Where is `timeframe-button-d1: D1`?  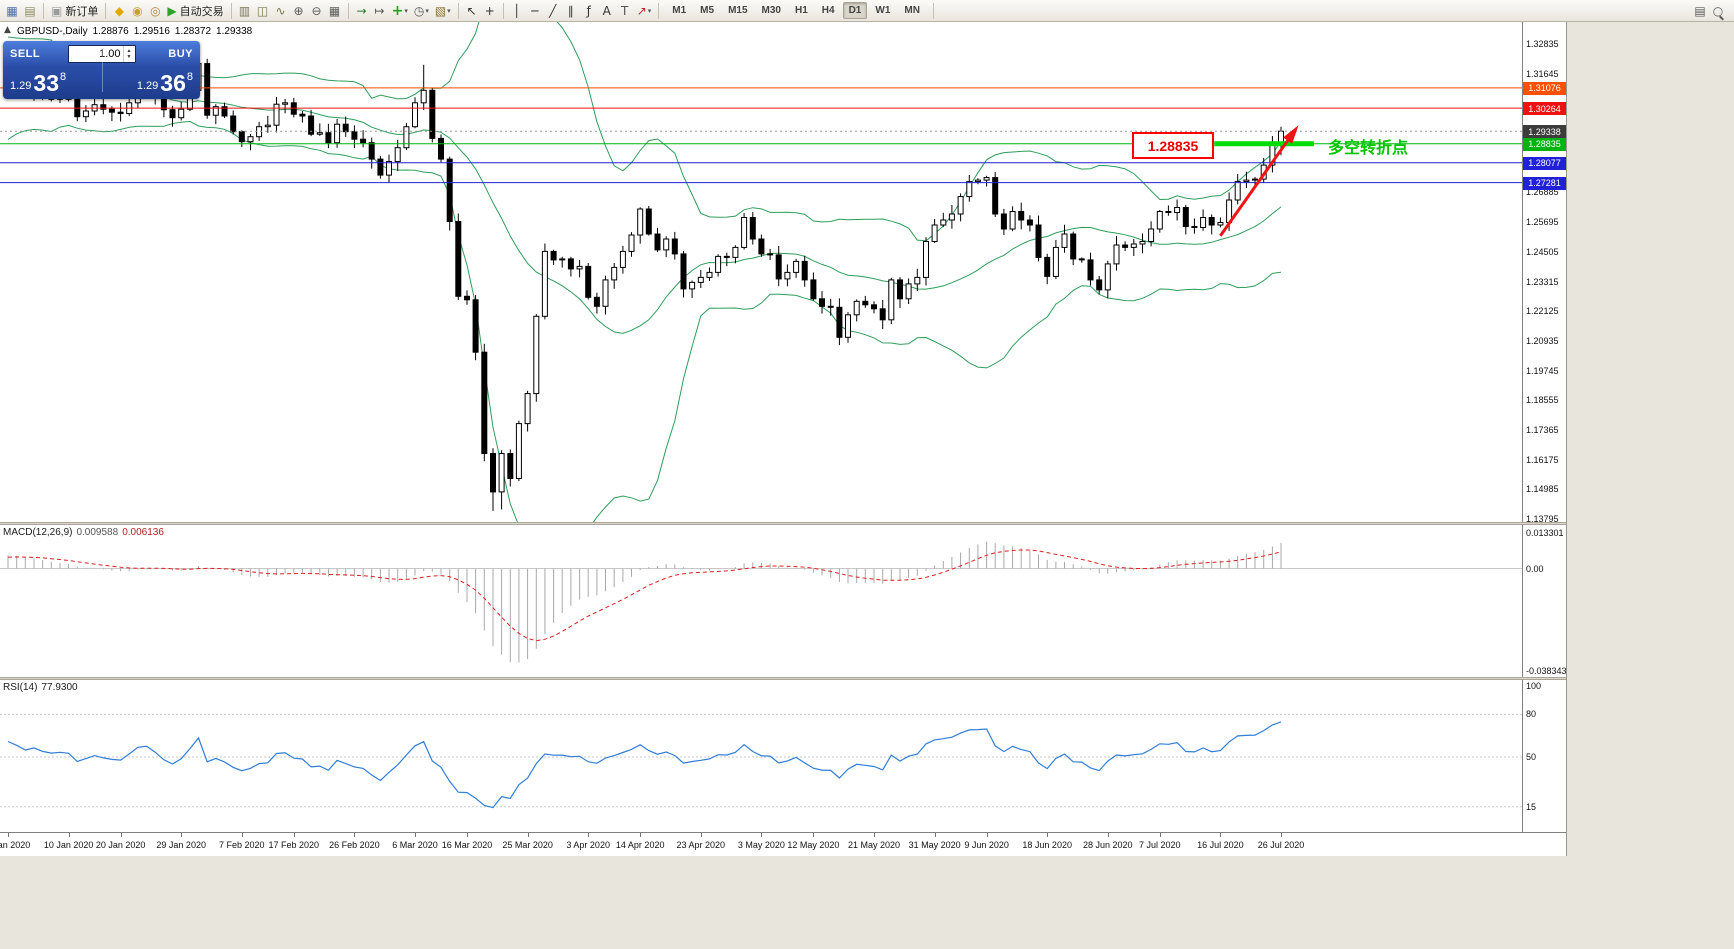 timeframe-button-d1: D1 is located at coordinates (855, 10).